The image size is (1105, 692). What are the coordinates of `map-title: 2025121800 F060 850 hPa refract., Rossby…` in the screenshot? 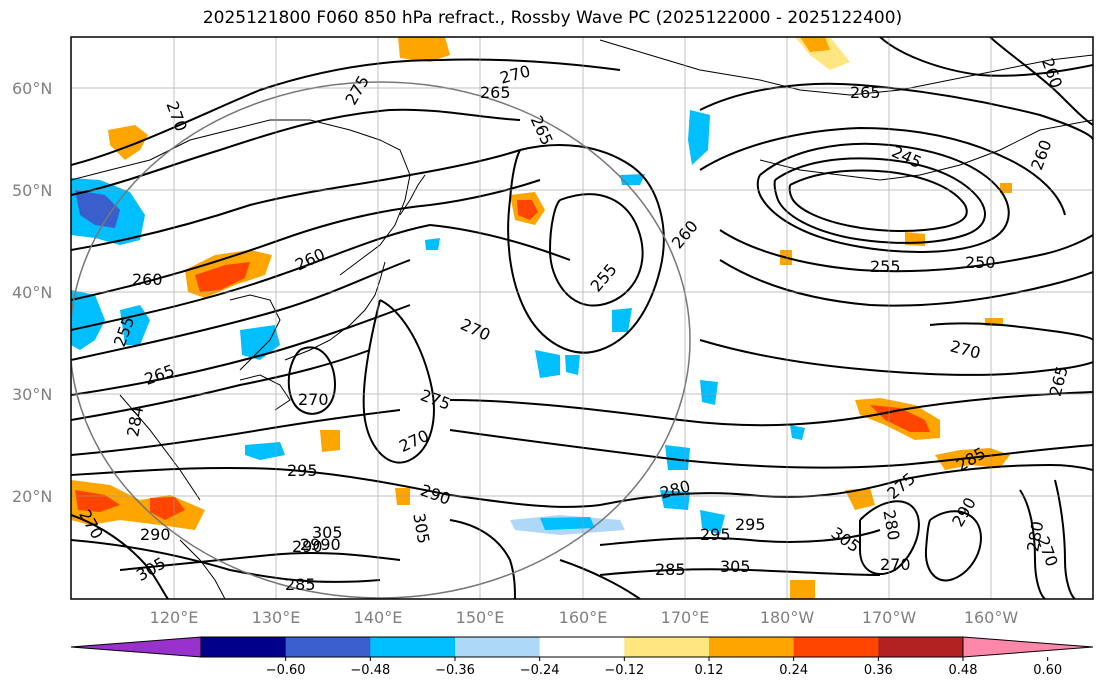 It's located at (552, 18).